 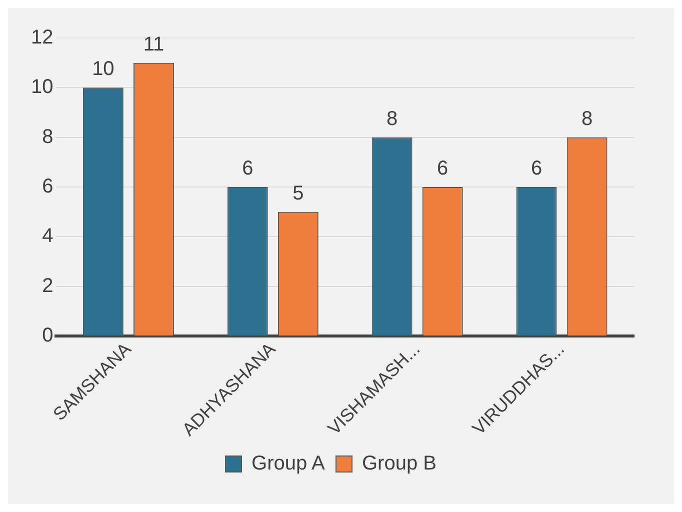 What do you see at coordinates (399, 463) in the screenshot?
I see `legend-label: Group B` at bounding box center [399, 463].